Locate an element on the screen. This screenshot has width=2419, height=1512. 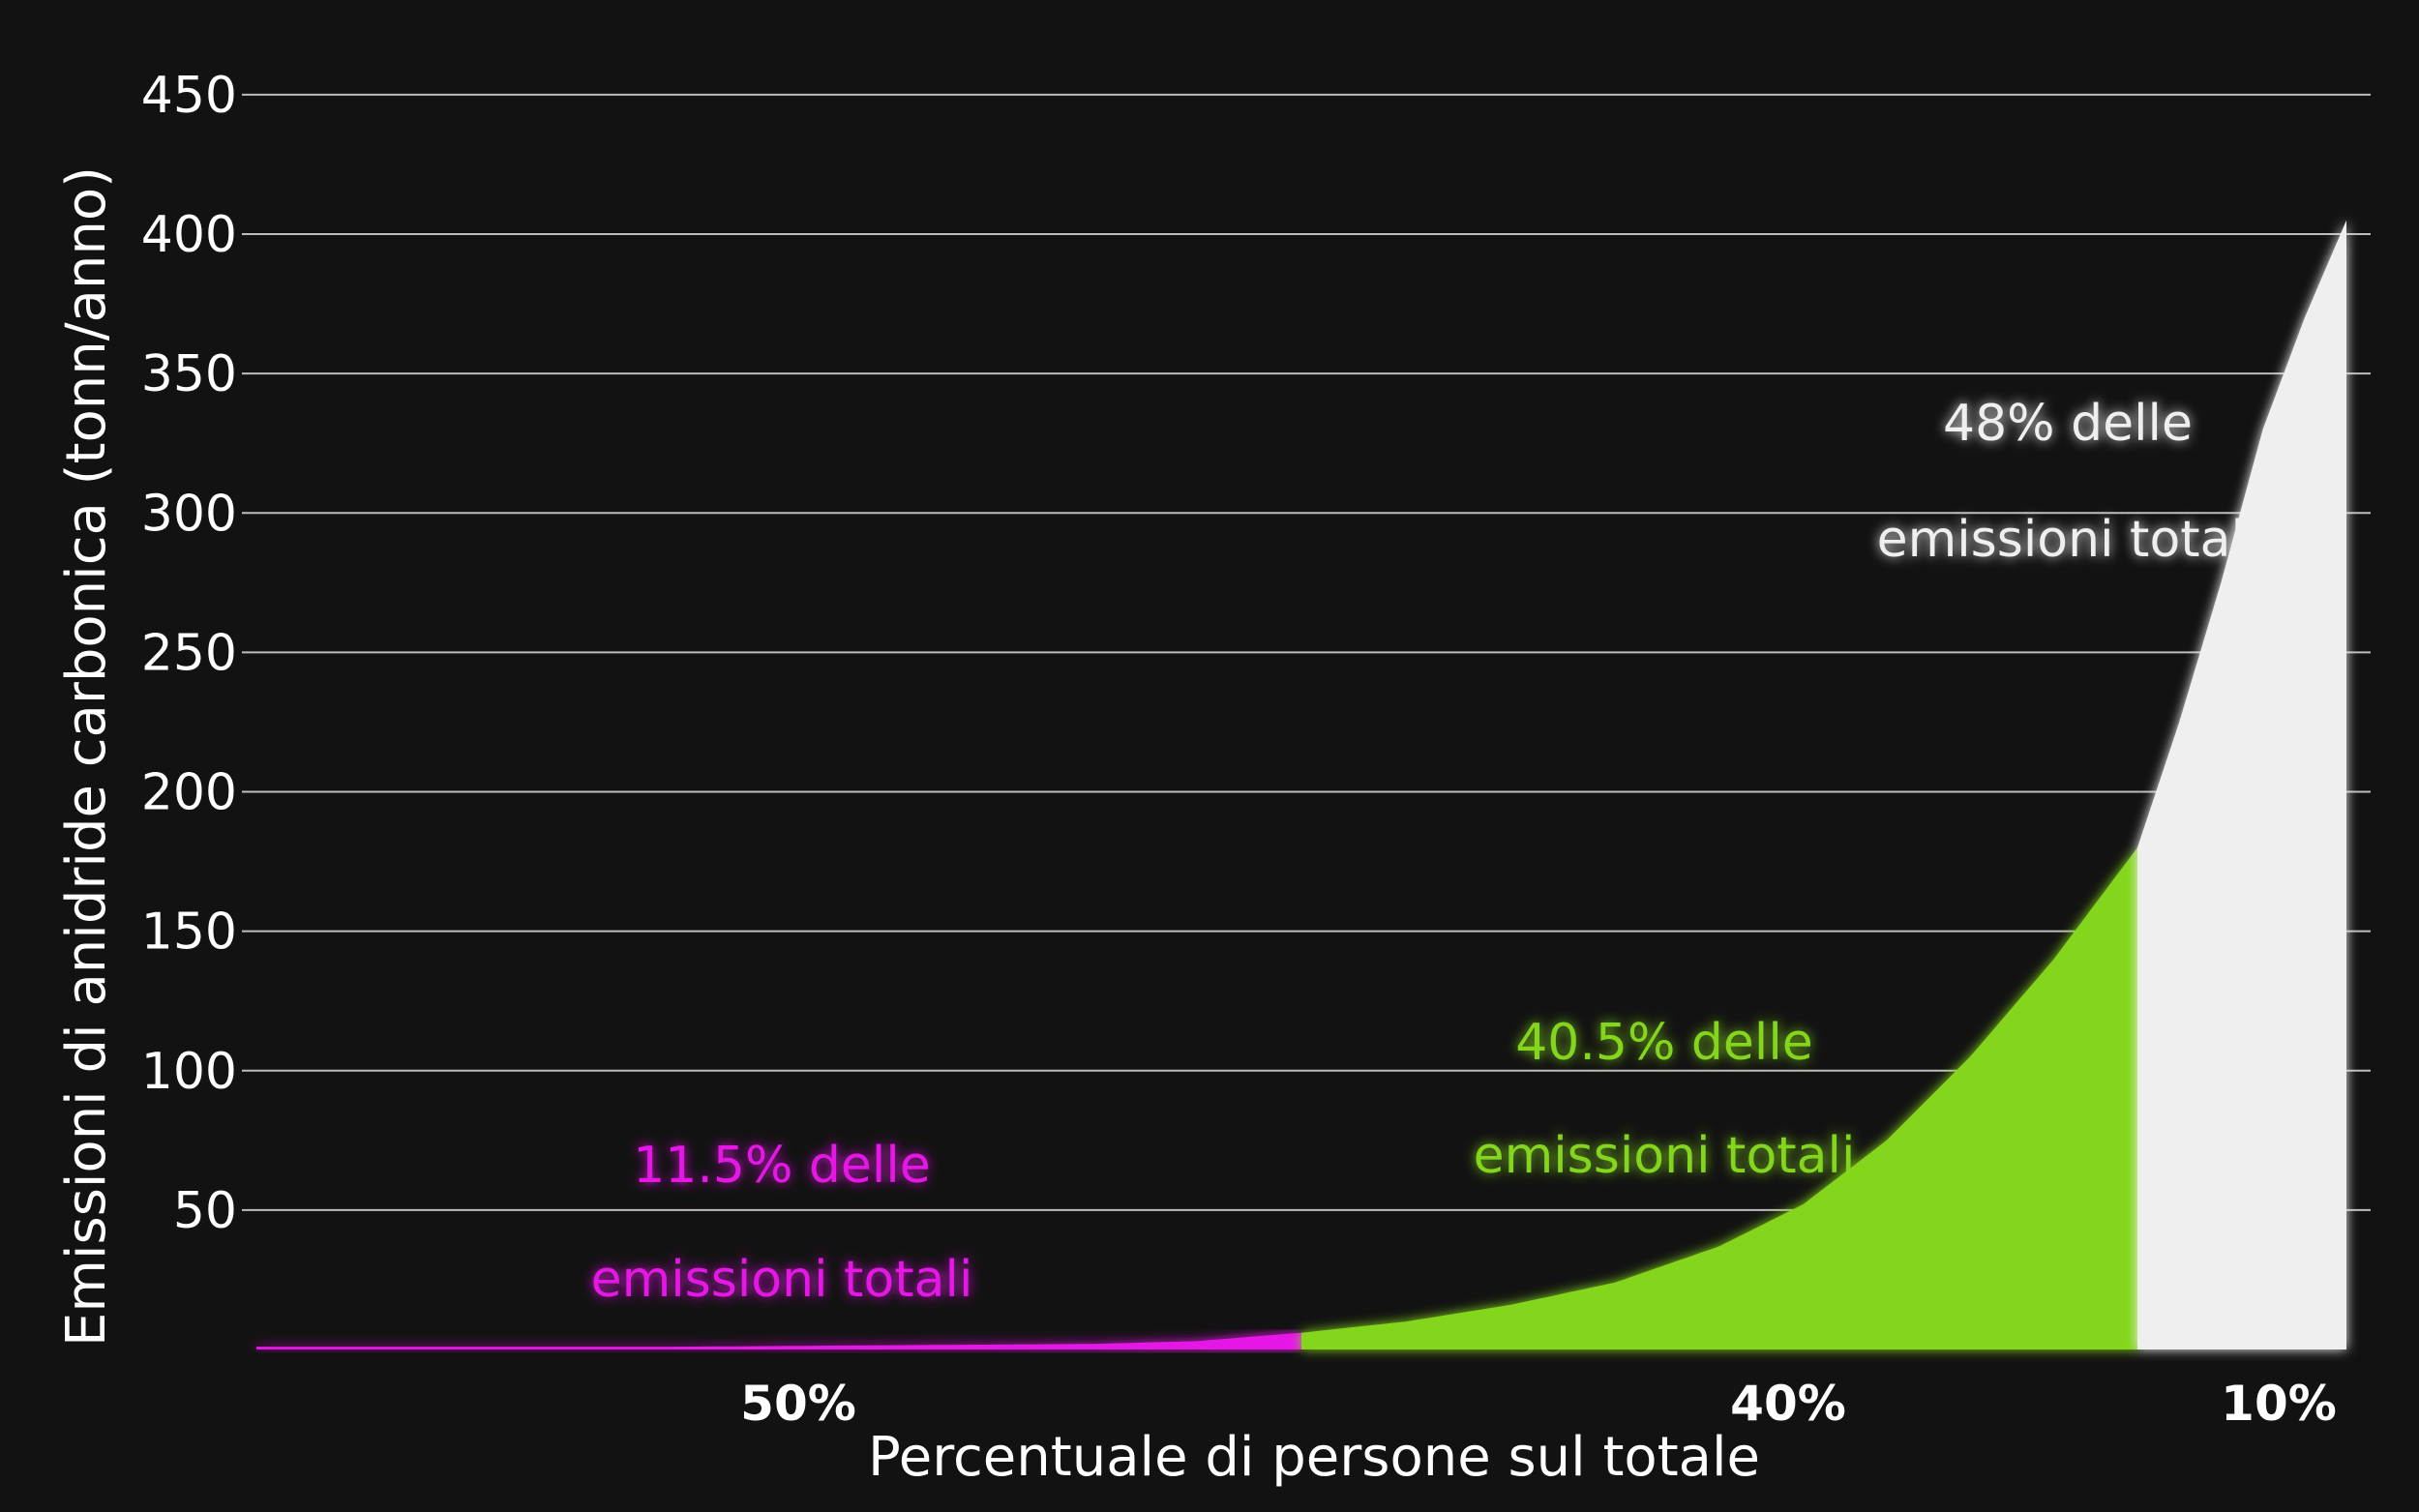
y-tick-label: 450 is located at coordinates (189, 96).